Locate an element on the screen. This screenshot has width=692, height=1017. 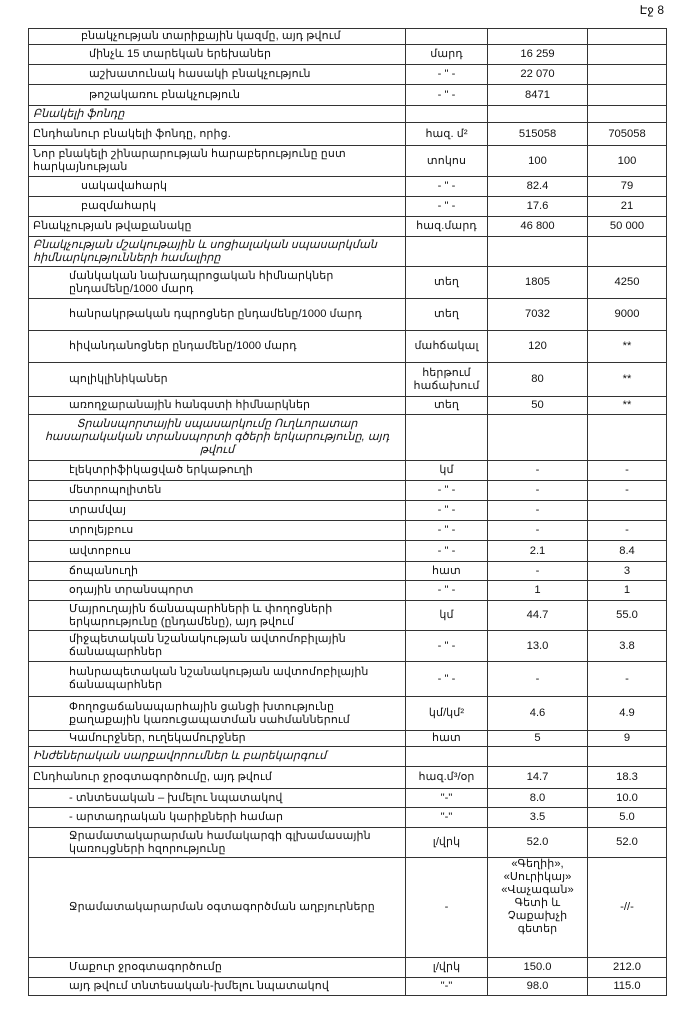
row-label: բնակչության տարիքային կազմը, այդ թվում is located at coordinates (217, 36).